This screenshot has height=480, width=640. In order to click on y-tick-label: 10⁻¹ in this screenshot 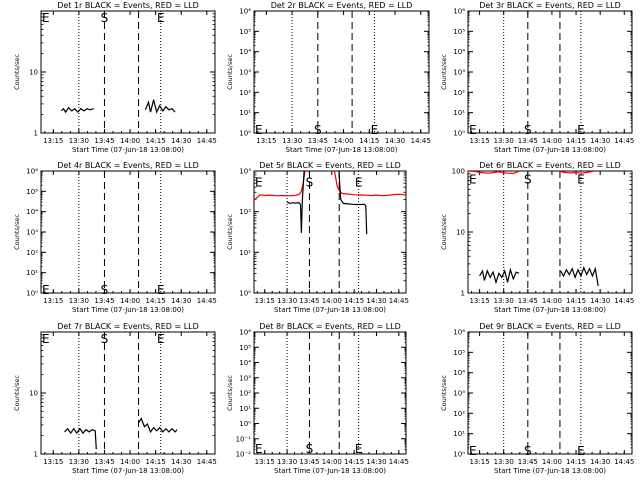, I will do `click(244, 439)`.